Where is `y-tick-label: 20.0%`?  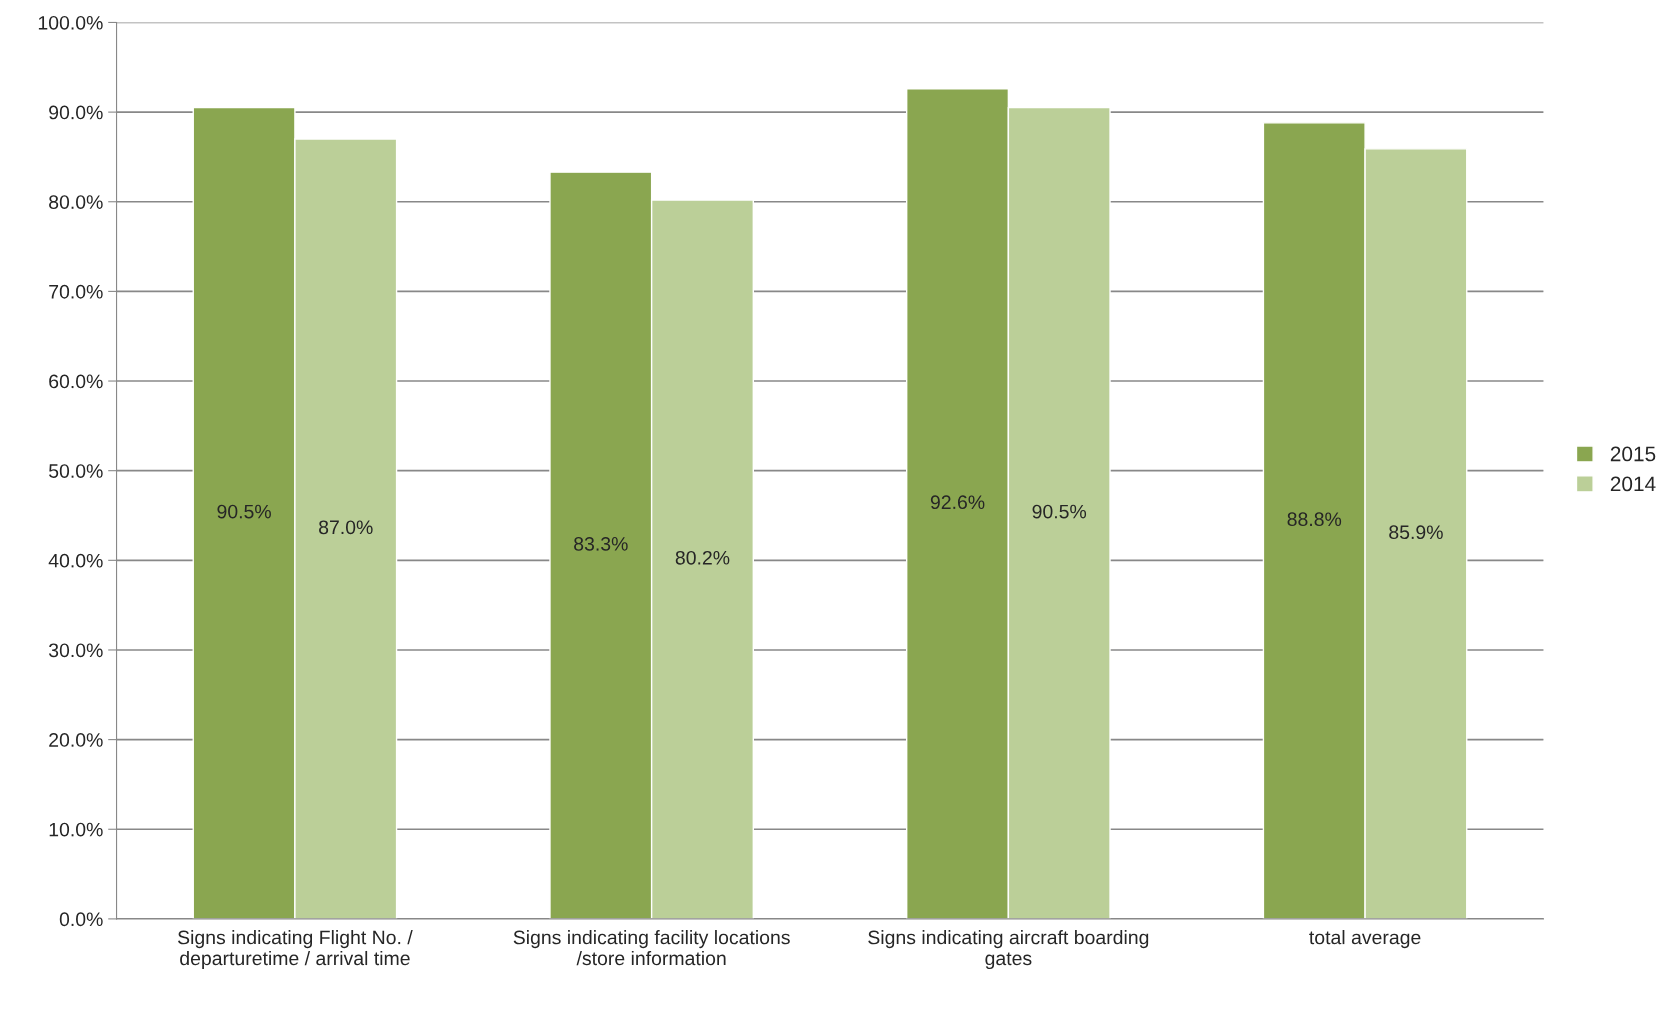 y-tick-label: 20.0% is located at coordinates (76, 740).